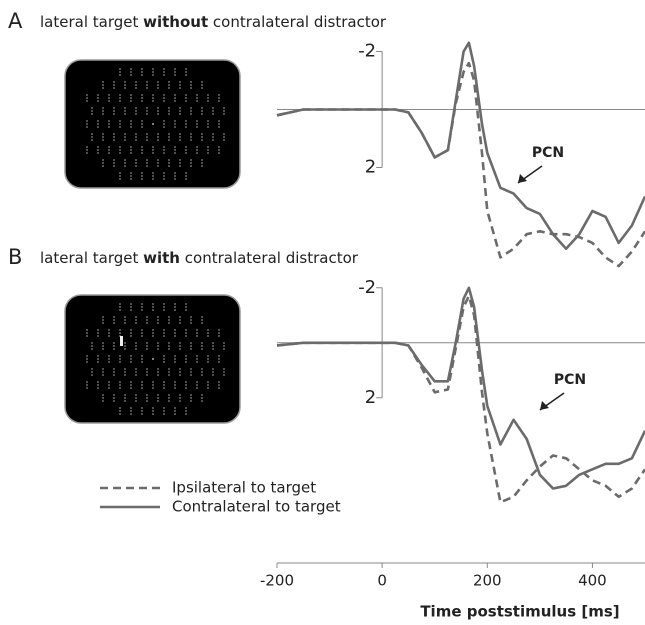 Image resolution: width=645 pixels, height=625 pixels. What do you see at coordinates (592, 581) in the screenshot?
I see `x-tick-label: 400` at bounding box center [592, 581].